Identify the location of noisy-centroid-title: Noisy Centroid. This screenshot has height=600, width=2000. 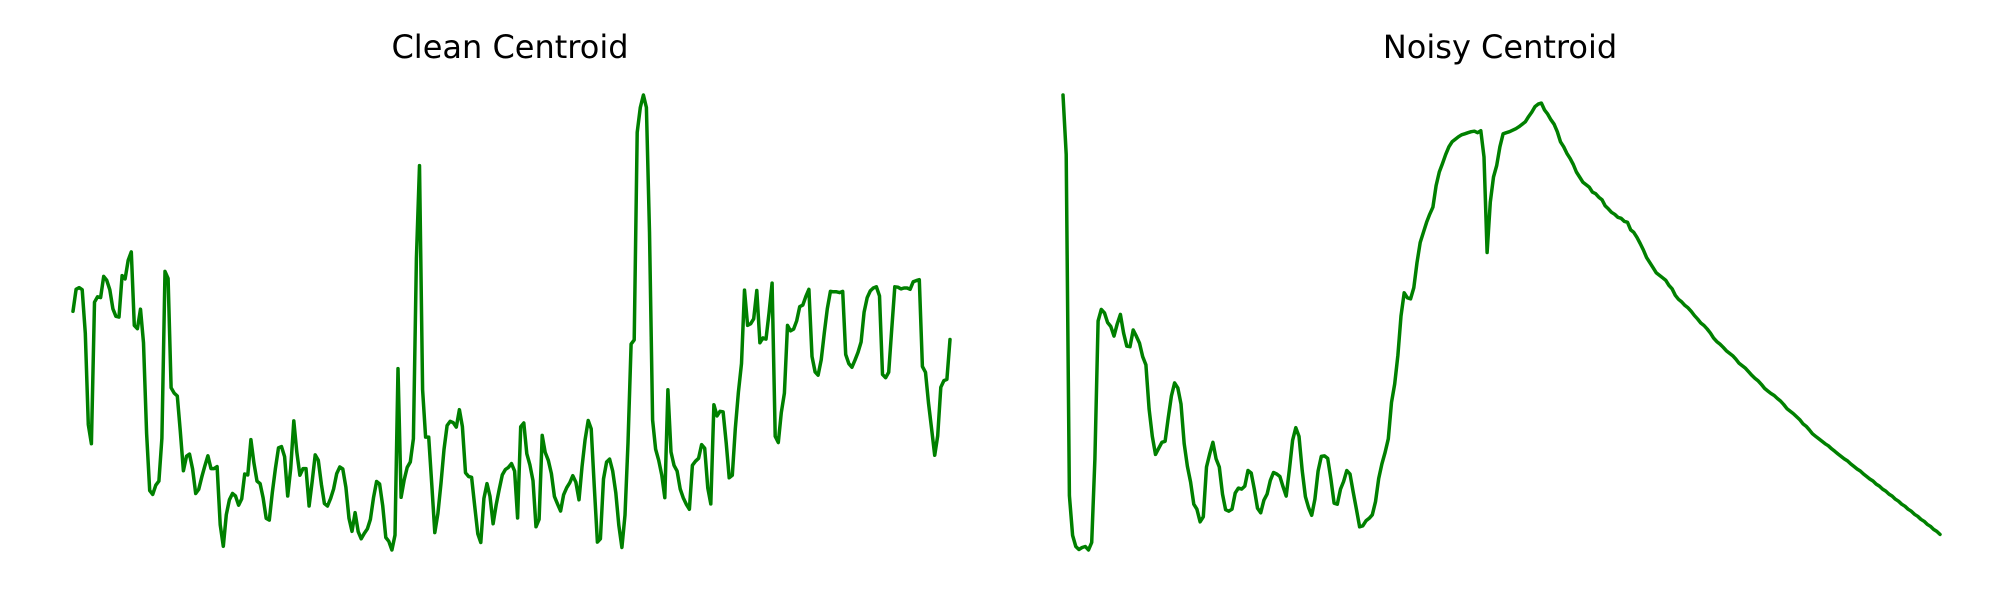
(1500, 47).